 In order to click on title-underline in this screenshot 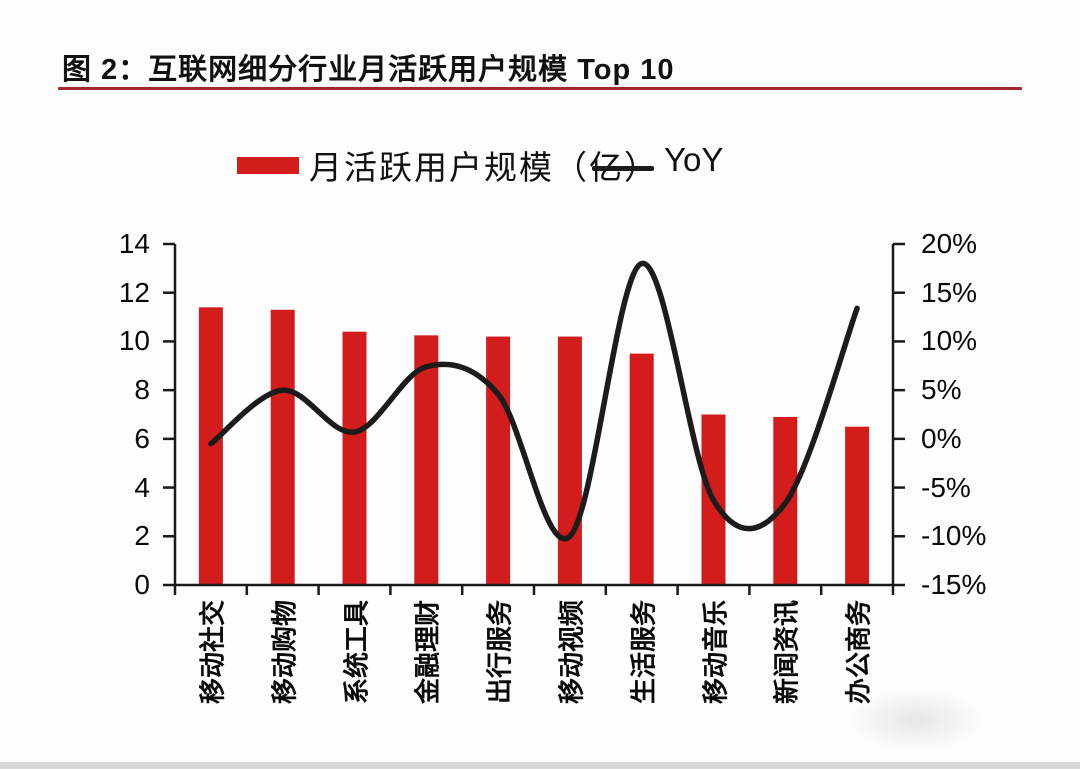, I will do `click(540, 88)`.